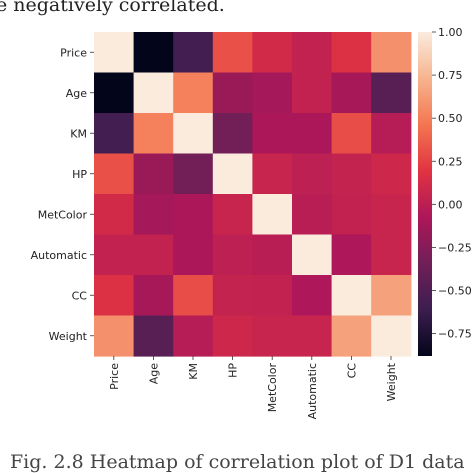  What do you see at coordinates (77, 93) in the screenshot?
I see `y-tick-label-Age: Age` at bounding box center [77, 93].